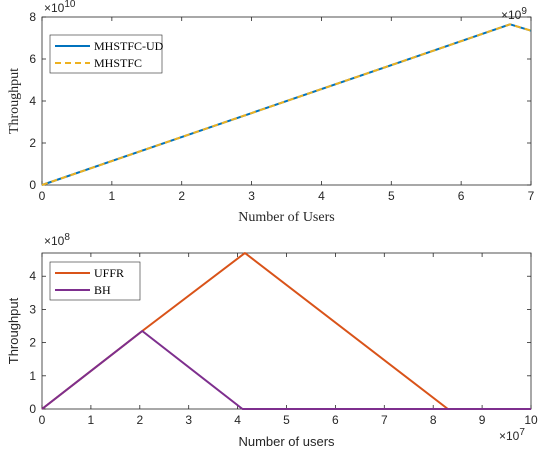  What do you see at coordinates (524, 11) in the screenshot?
I see `x-exponent-power: 9` at bounding box center [524, 11].